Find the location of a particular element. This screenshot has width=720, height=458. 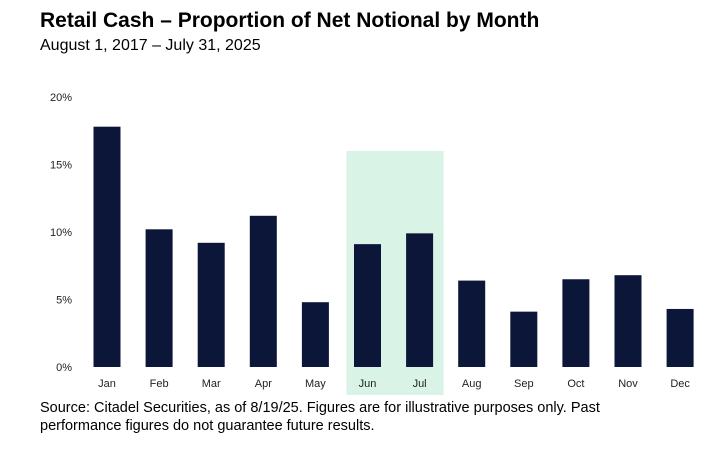

x-tick-label: Oct is located at coordinates (575, 384).